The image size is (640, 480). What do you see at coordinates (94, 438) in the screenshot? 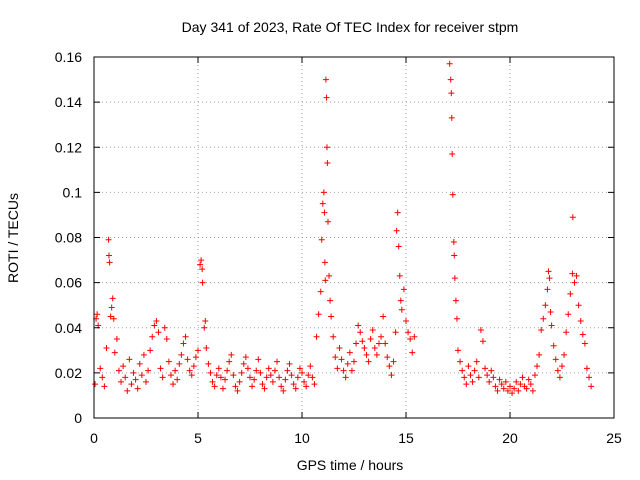
I see `x-tick-label: 0` at bounding box center [94, 438].